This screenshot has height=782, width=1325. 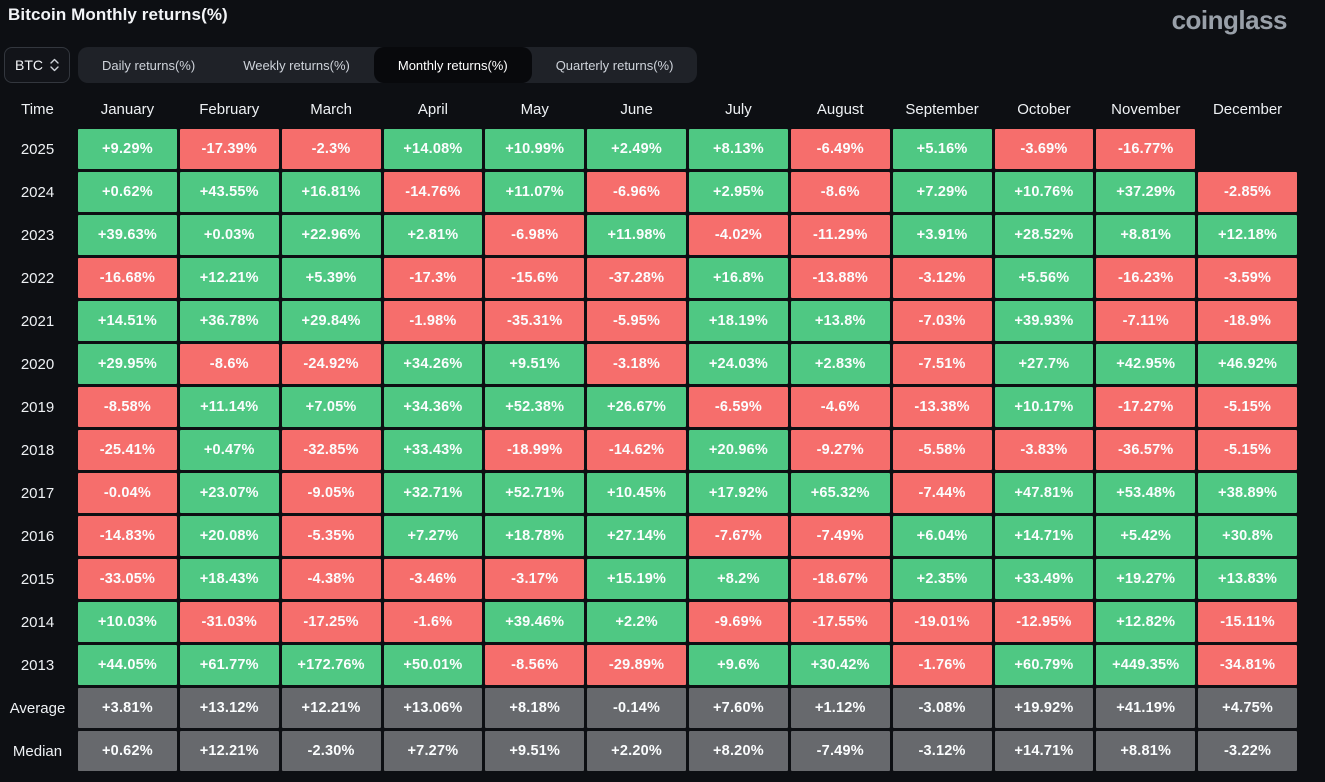 What do you see at coordinates (331, 751) in the screenshot?
I see `summary-return-cell: -2.30%` at bounding box center [331, 751].